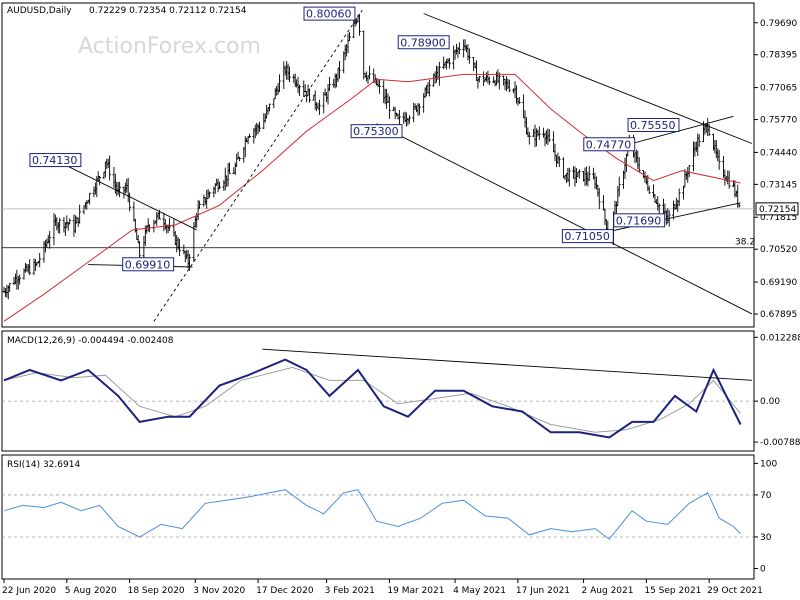 Image resolution: width=800 pixels, height=600 pixels. What do you see at coordinates (778, 121) in the screenshot?
I see `price-axis-label: 0.75770` at bounding box center [778, 121].